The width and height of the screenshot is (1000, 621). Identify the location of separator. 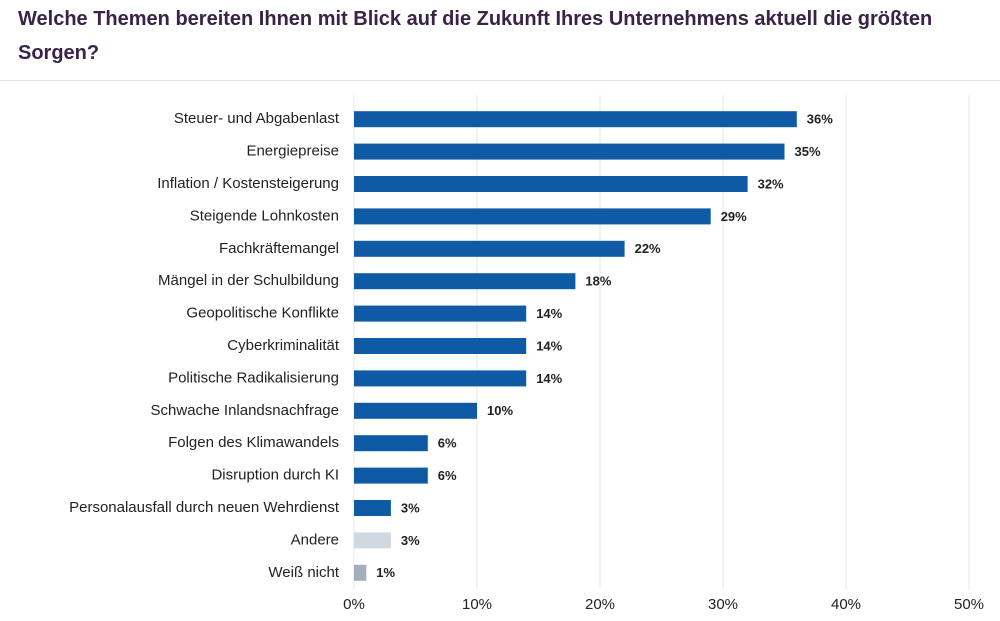
(500, 80).